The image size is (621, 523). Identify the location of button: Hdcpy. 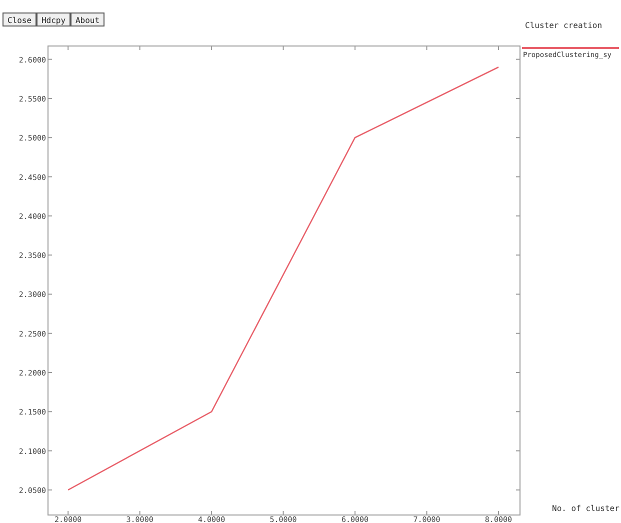
(53, 19).